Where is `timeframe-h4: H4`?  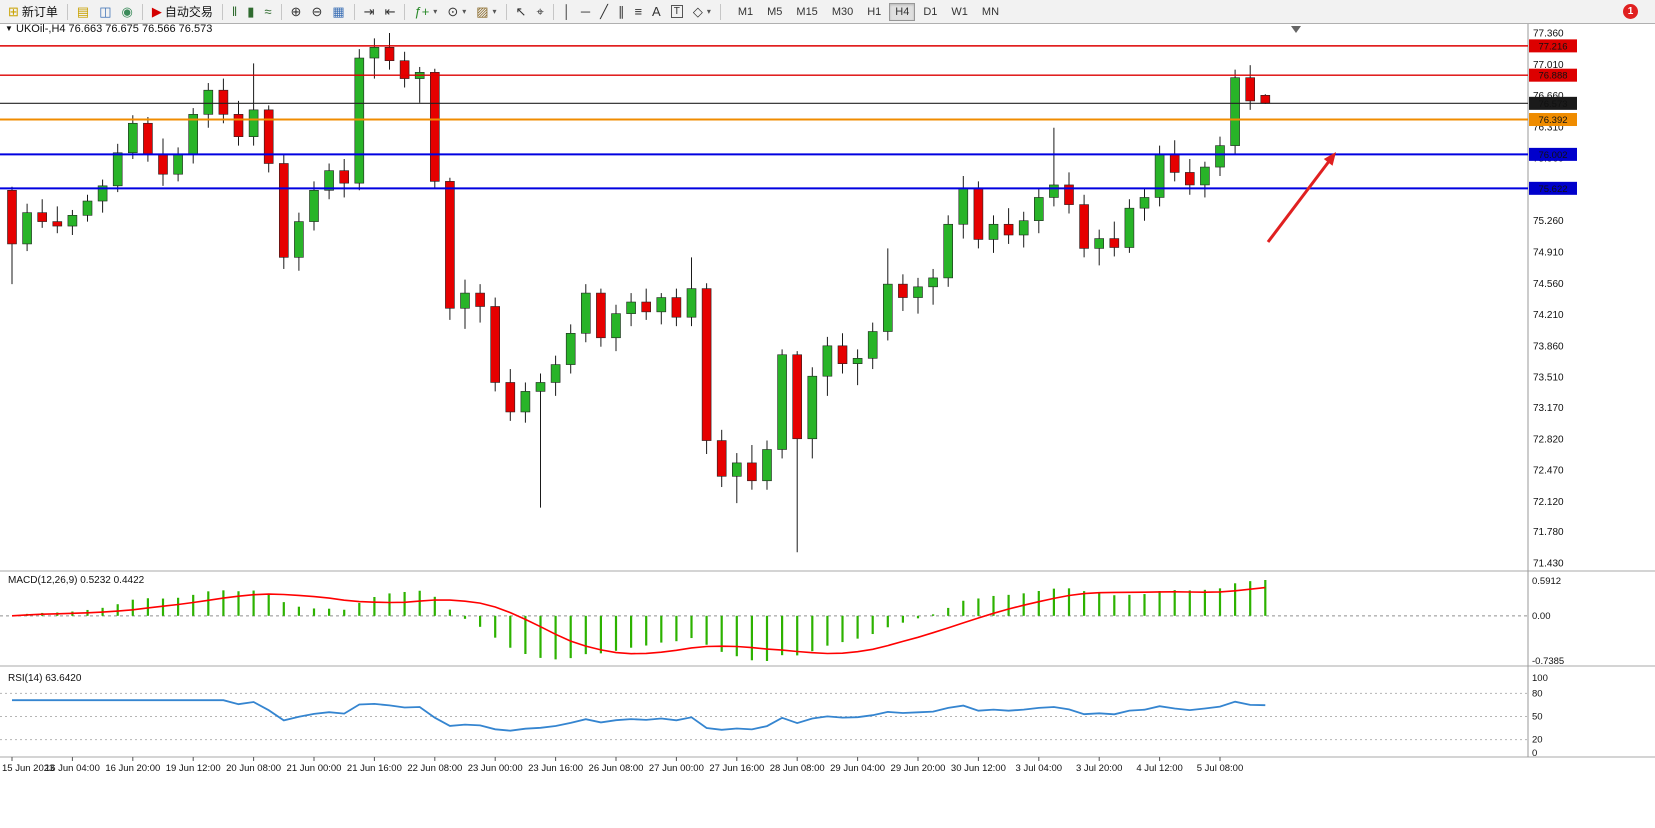 timeframe-h4: H4 is located at coordinates (902, 11).